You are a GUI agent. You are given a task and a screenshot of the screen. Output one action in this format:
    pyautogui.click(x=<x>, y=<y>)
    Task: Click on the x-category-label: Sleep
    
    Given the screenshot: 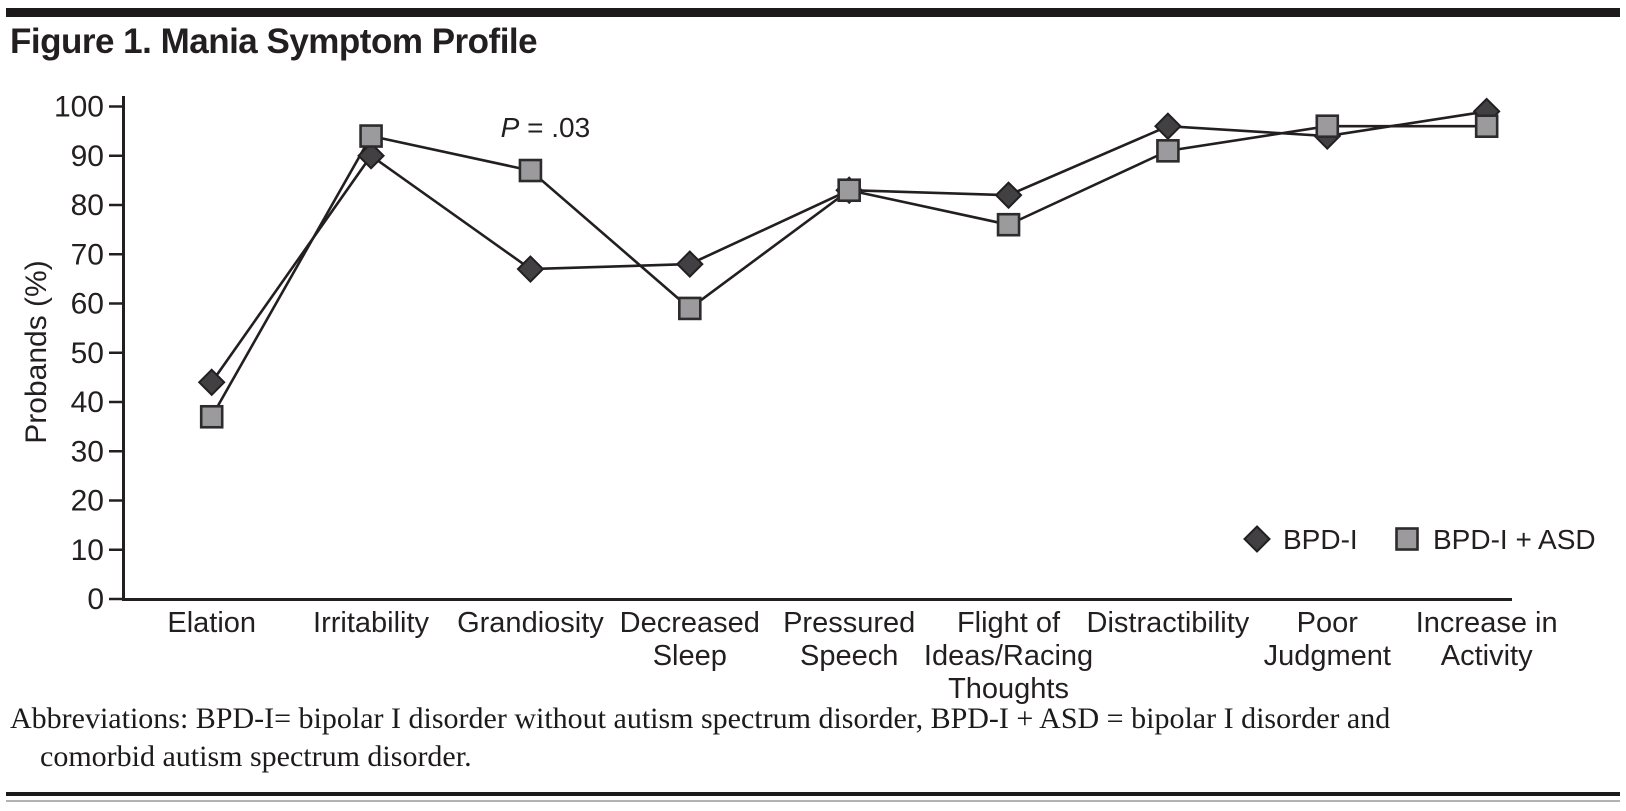 What is the action you would take?
    pyautogui.click(x=690, y=656)
    